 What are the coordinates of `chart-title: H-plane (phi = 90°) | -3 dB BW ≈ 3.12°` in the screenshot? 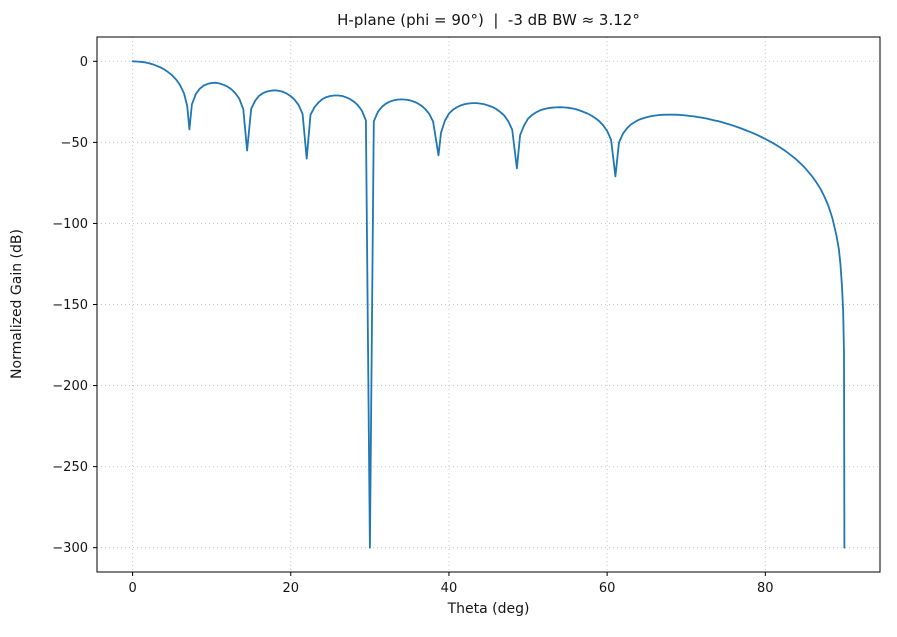 It's located at (488, 20).